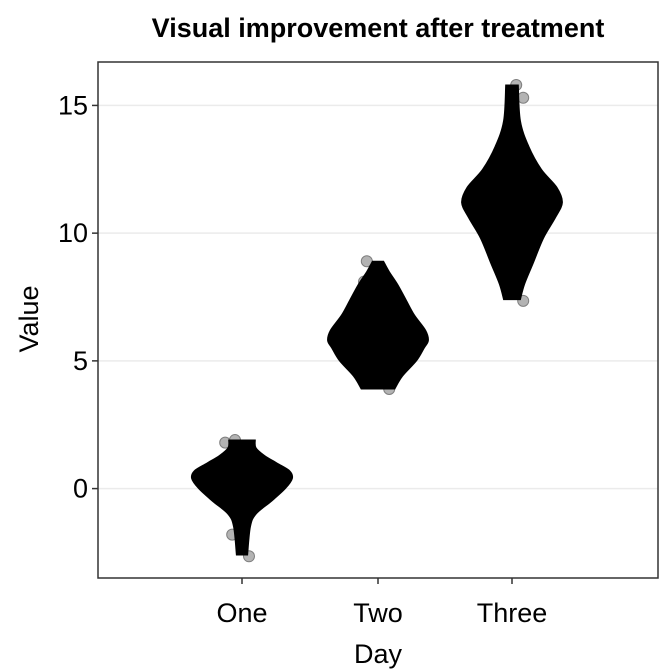  I want to click on y-axis-ticks: 0 5 10 15, so click(78, 297).